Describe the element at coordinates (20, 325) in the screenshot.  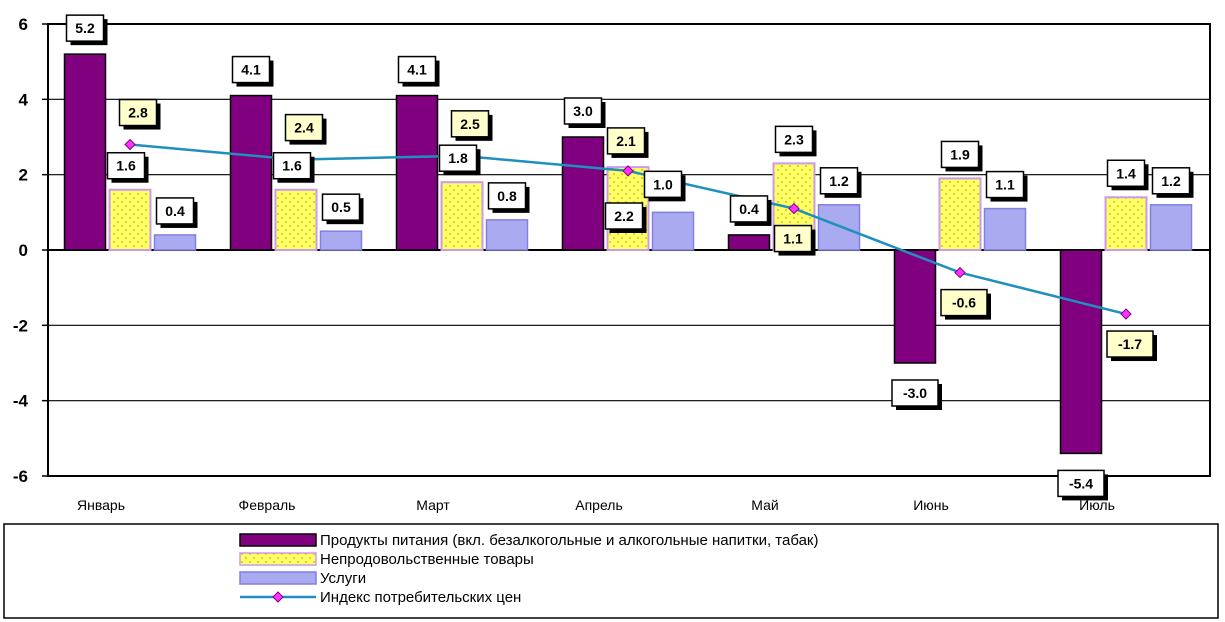
I see `y-tick-label: -2` at that location.